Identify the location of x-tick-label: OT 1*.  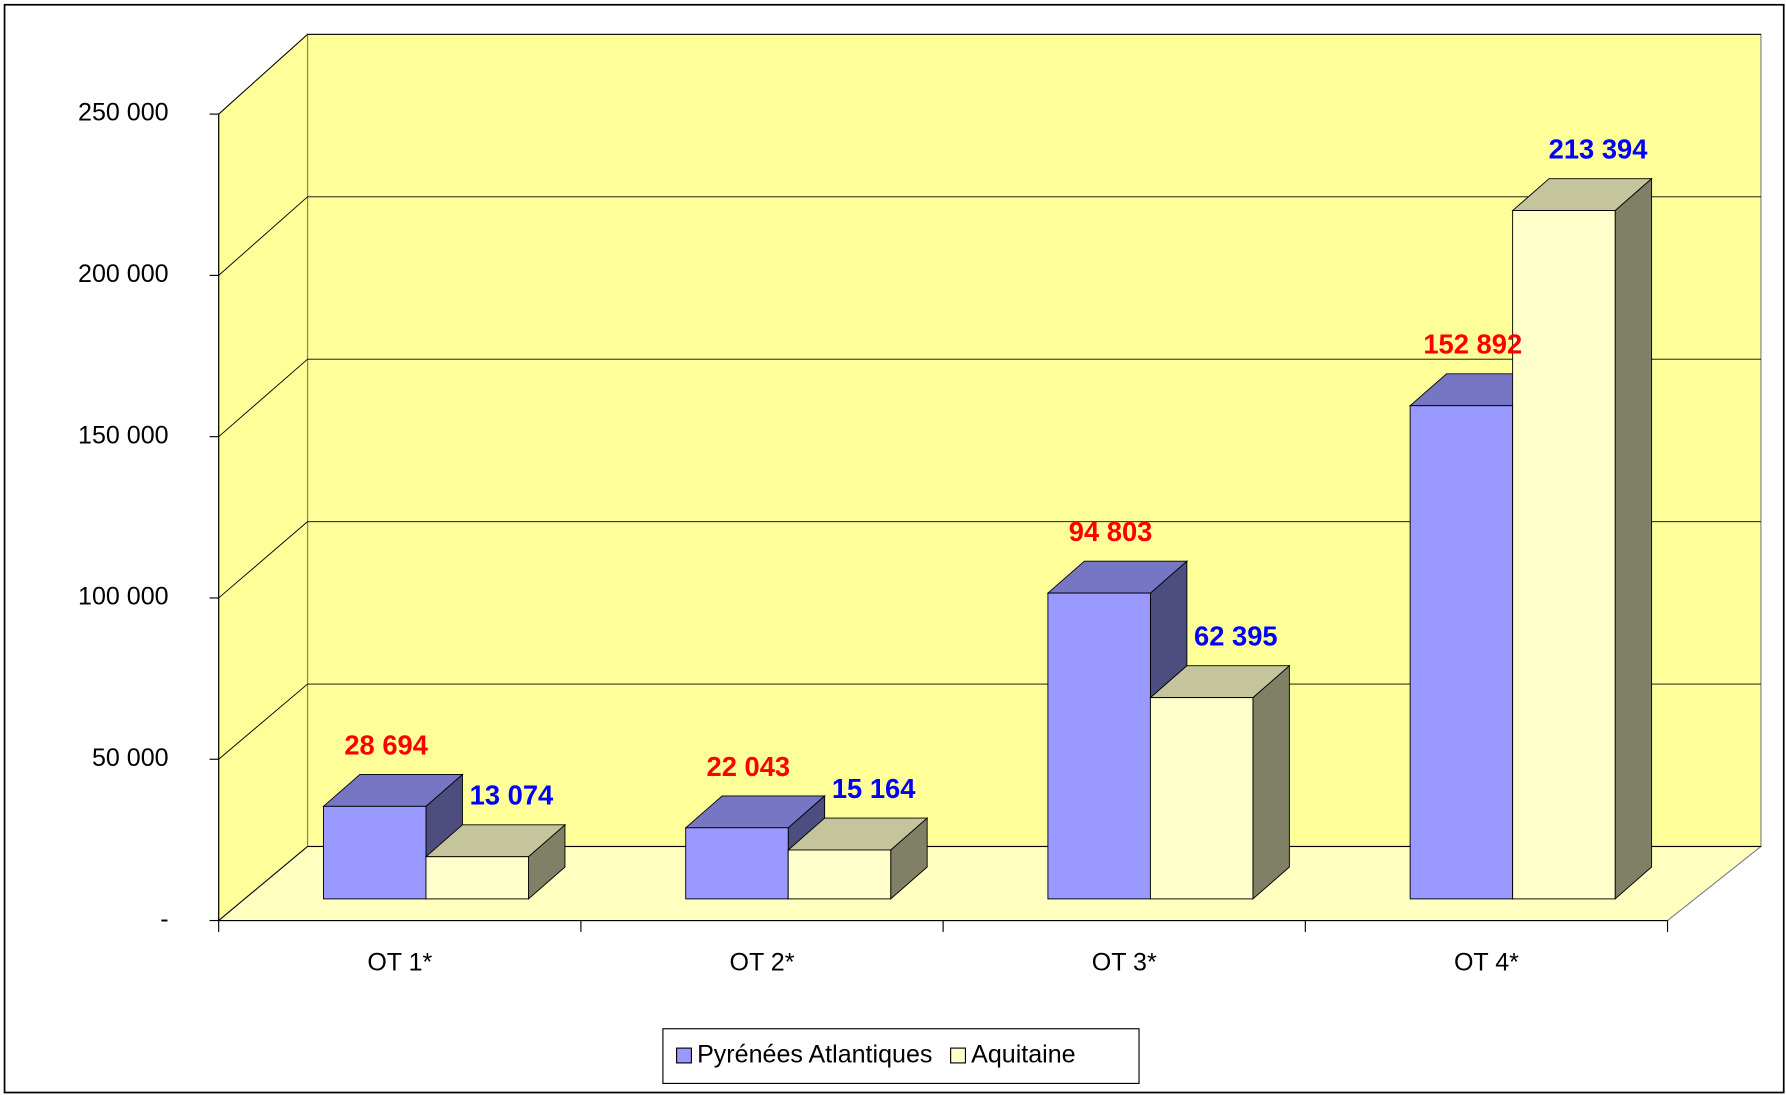
(399, 962).